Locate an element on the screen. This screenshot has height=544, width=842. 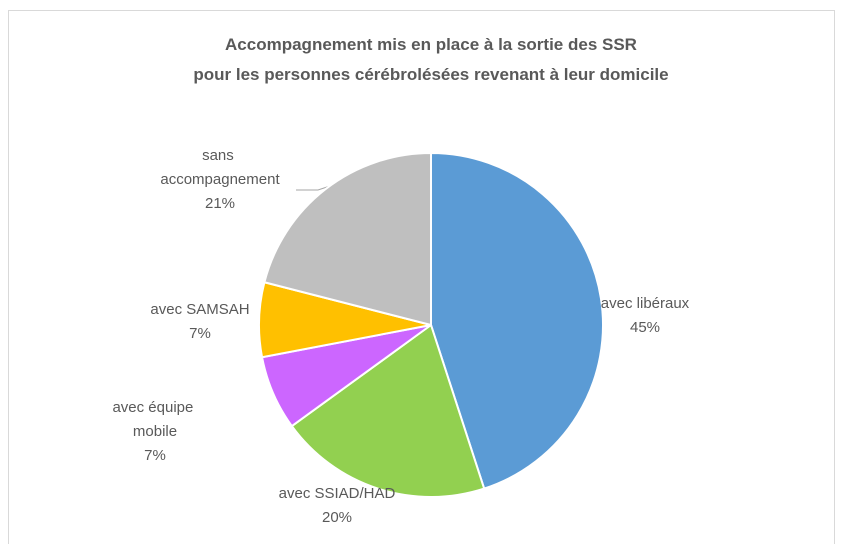
leader-line is located at coordinates (313, 188).